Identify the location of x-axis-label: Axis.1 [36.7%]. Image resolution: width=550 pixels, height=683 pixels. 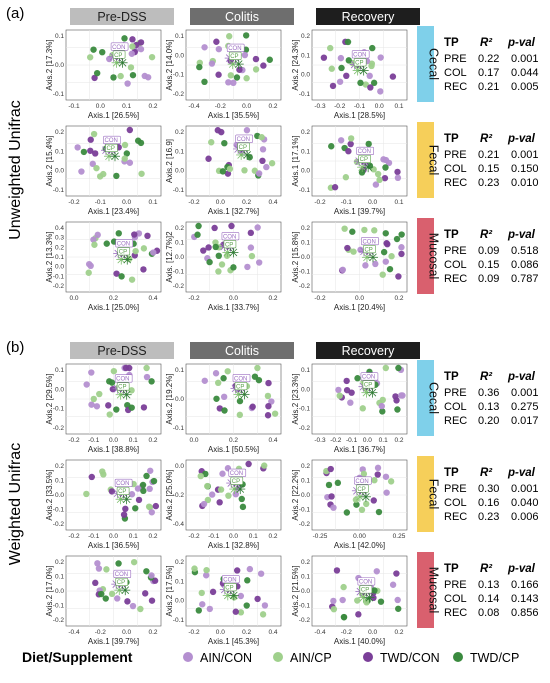
(359, 449).